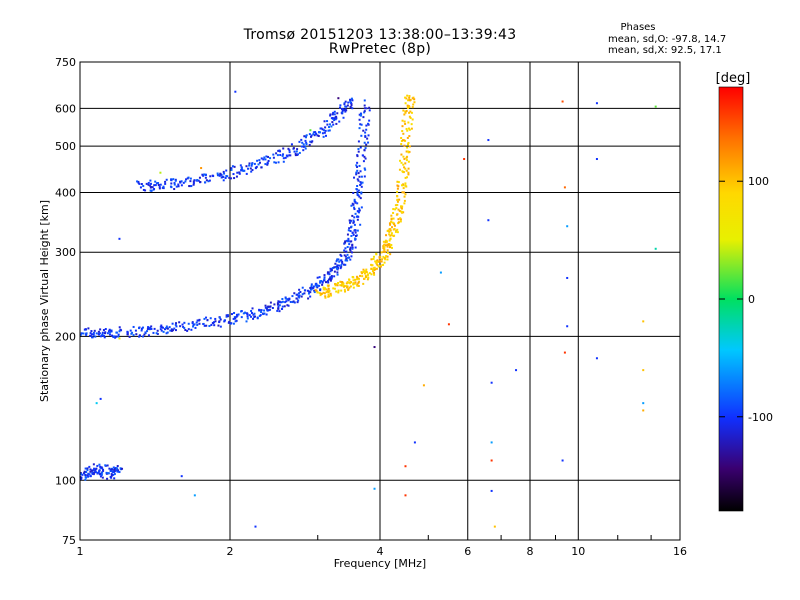 The width and height of the screenshot is (800, 600). Describe the element at coordinates (758, 181) in the screenshot. I see `colorbar-tick-label: 100` at that location.